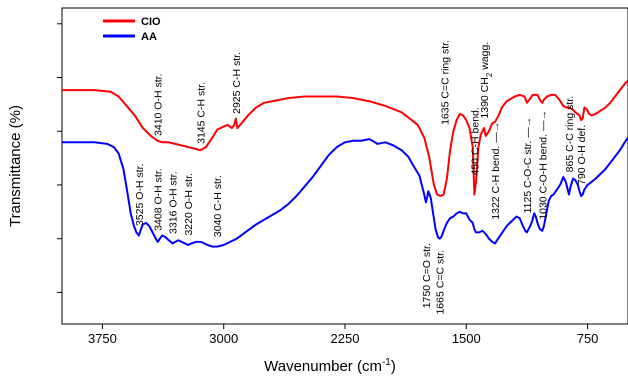  I want to click on peak-annotation: 1030 C-O-H bend. —→, so click(543, 165).